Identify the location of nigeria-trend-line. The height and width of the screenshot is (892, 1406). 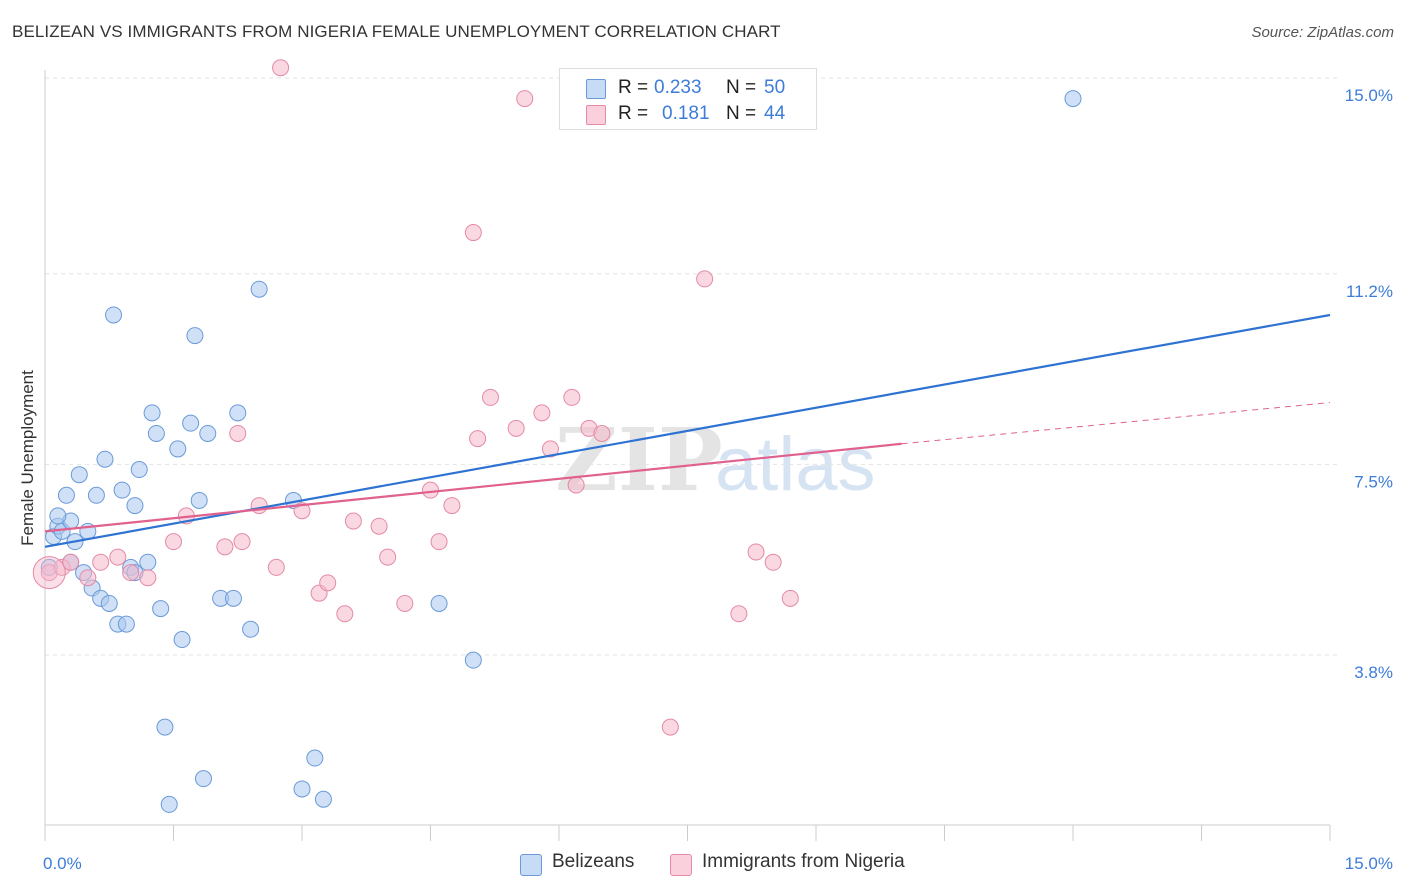
(473, 487).